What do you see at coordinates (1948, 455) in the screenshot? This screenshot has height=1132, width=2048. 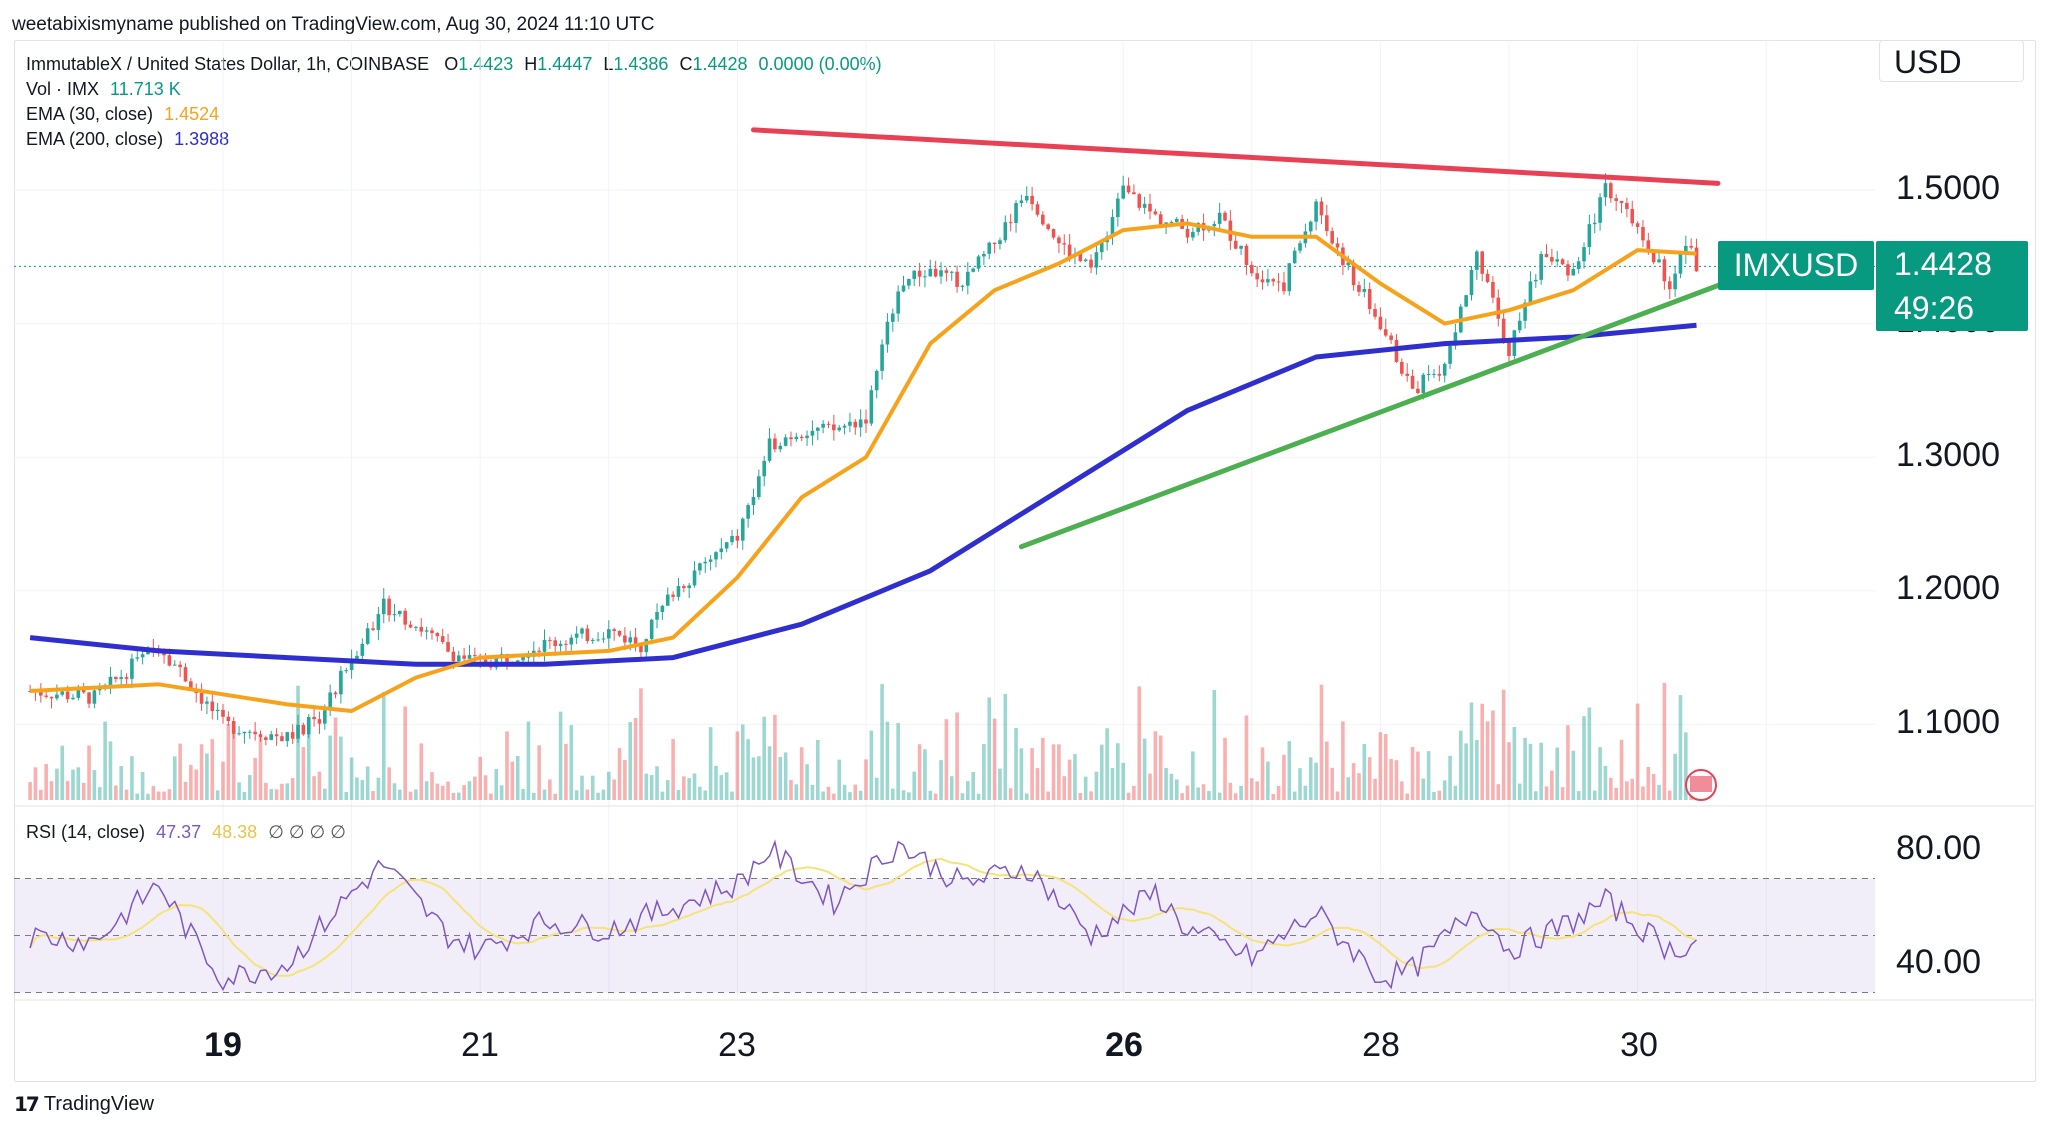 I see `price-tick-1.3000: 1.3000` at bounding box center [1948, 455].